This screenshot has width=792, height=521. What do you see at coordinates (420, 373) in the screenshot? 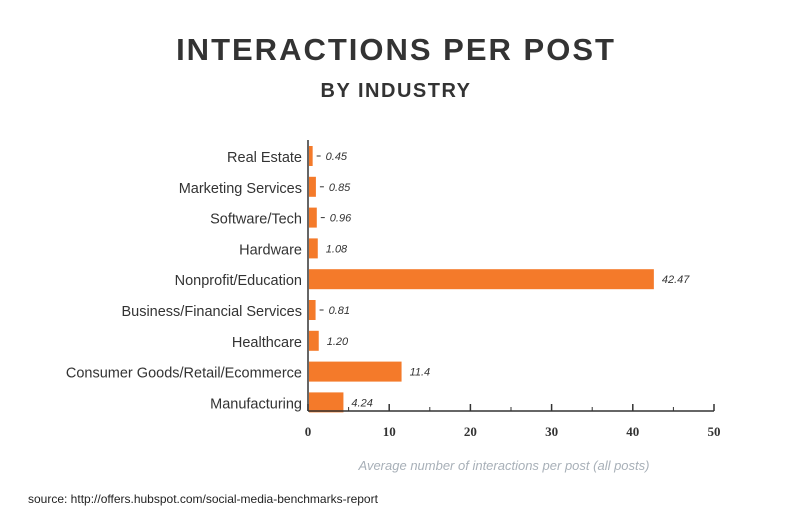
I see `data-label: 11.4` at bounding box center [420, 373].